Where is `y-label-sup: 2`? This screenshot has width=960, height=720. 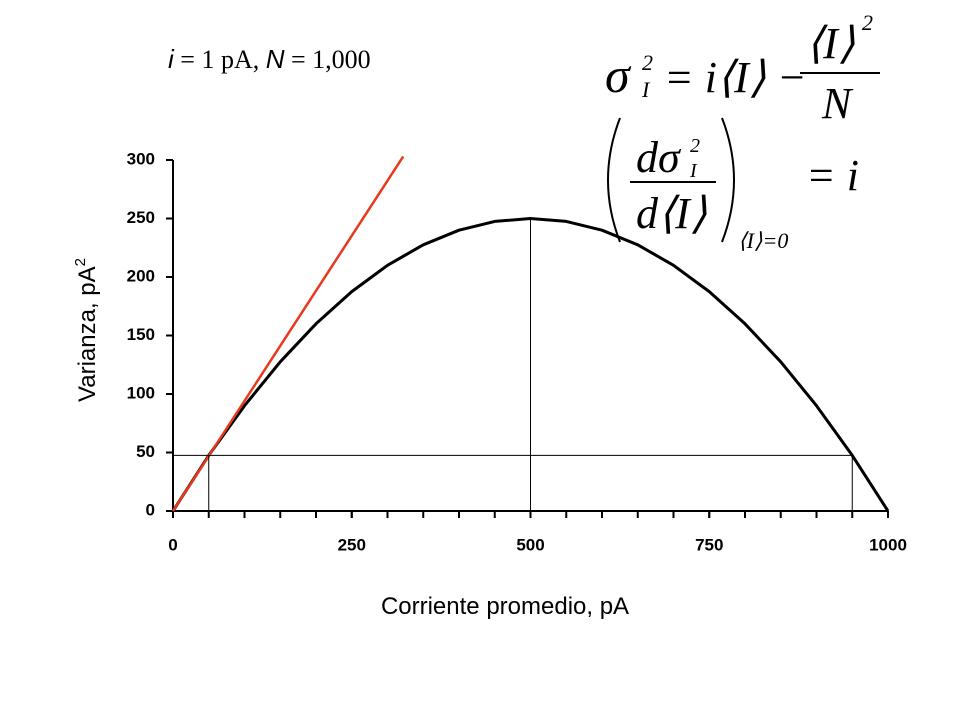 y-label-sup: 2 is located at coordinates (80, 262).